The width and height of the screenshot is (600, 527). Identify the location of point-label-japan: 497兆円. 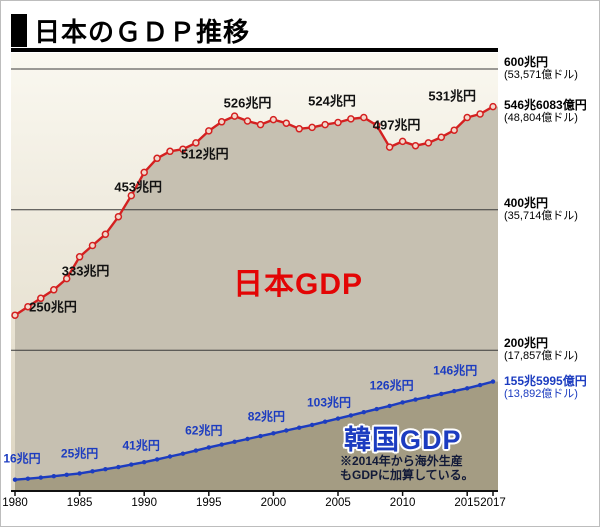
(396, 125).